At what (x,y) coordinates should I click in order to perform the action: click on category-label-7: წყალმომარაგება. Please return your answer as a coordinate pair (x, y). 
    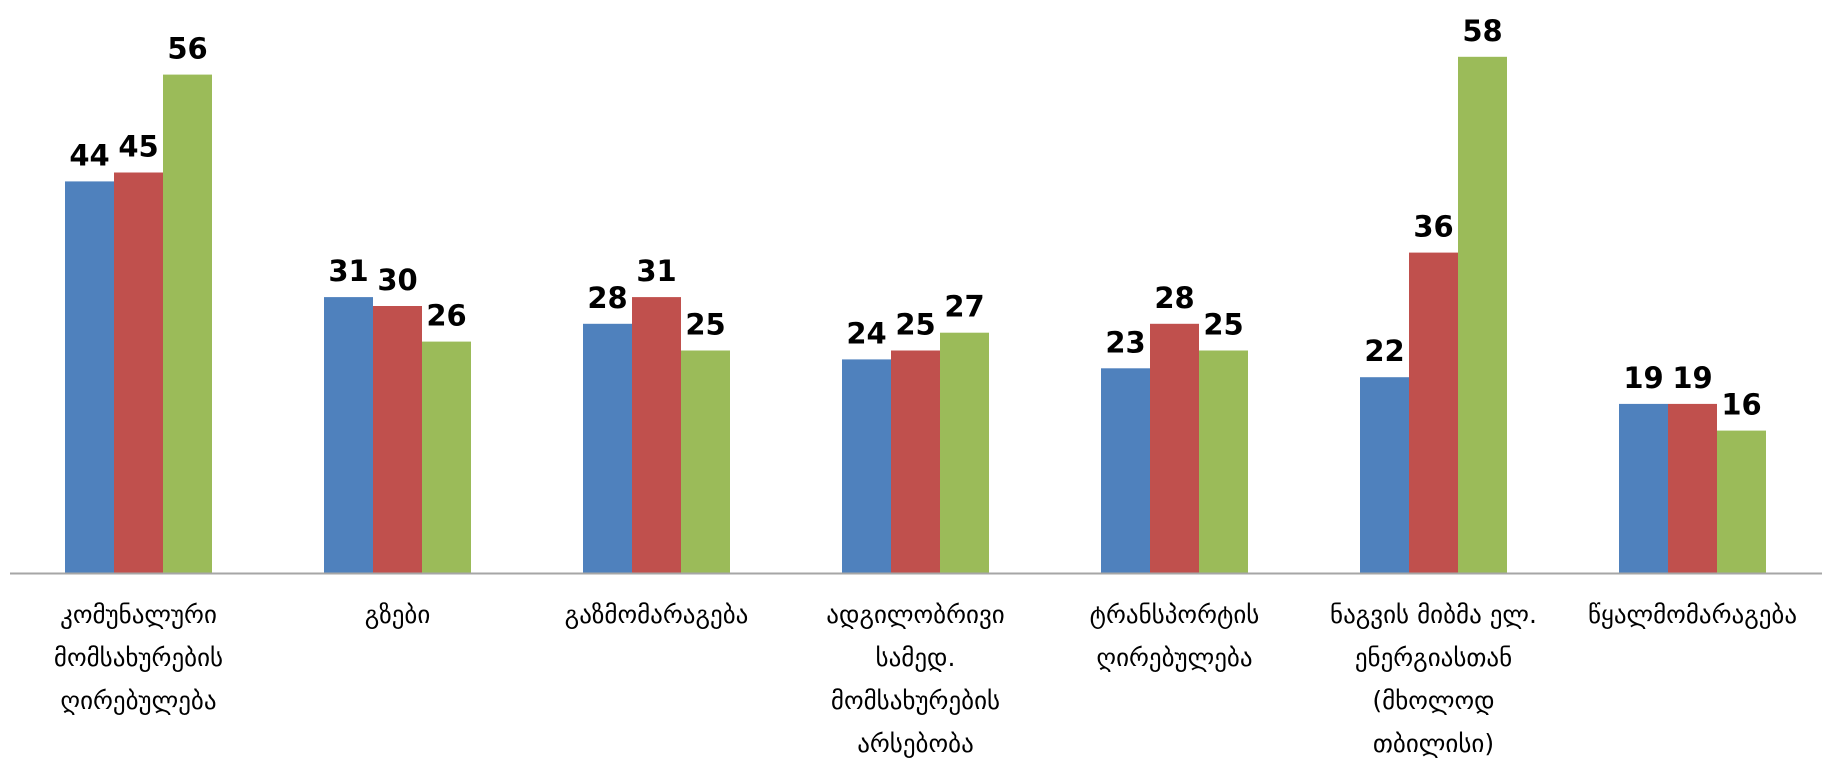
    Looking at the image, I should click on (1692, 614).